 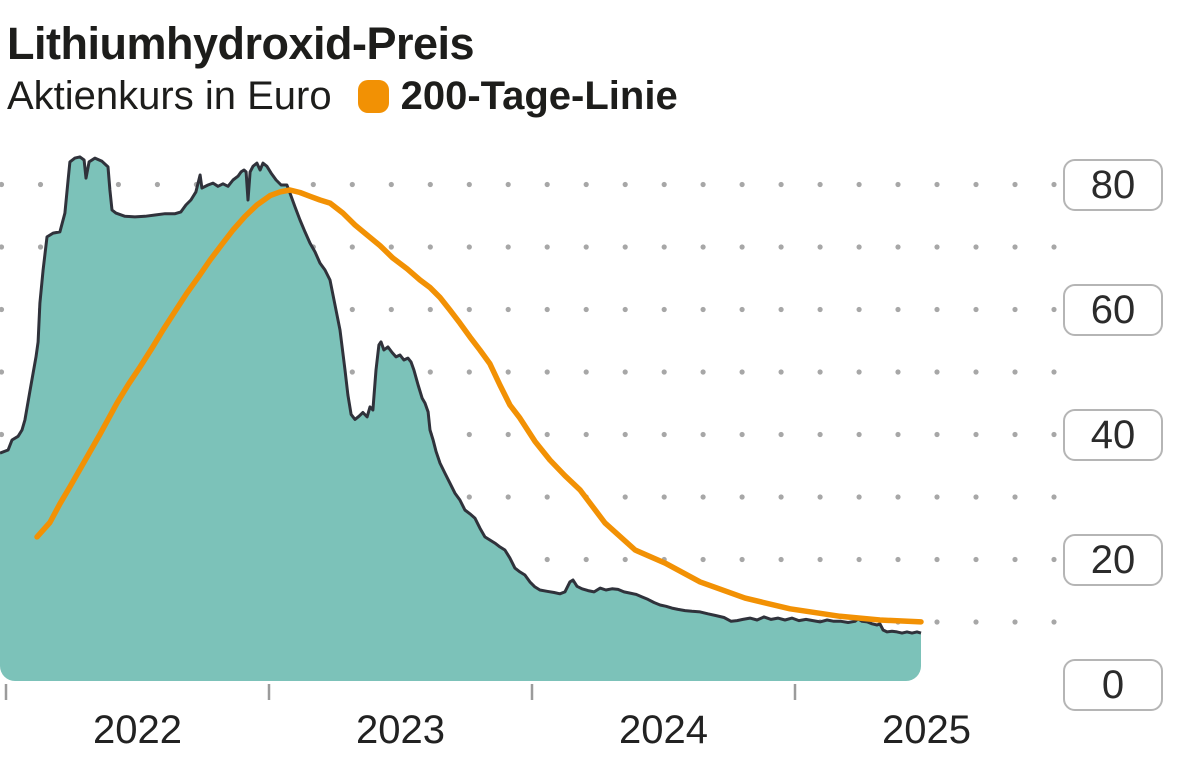 I want to click on x-axis-label-2022: 2022, so click(x=137, y=730).